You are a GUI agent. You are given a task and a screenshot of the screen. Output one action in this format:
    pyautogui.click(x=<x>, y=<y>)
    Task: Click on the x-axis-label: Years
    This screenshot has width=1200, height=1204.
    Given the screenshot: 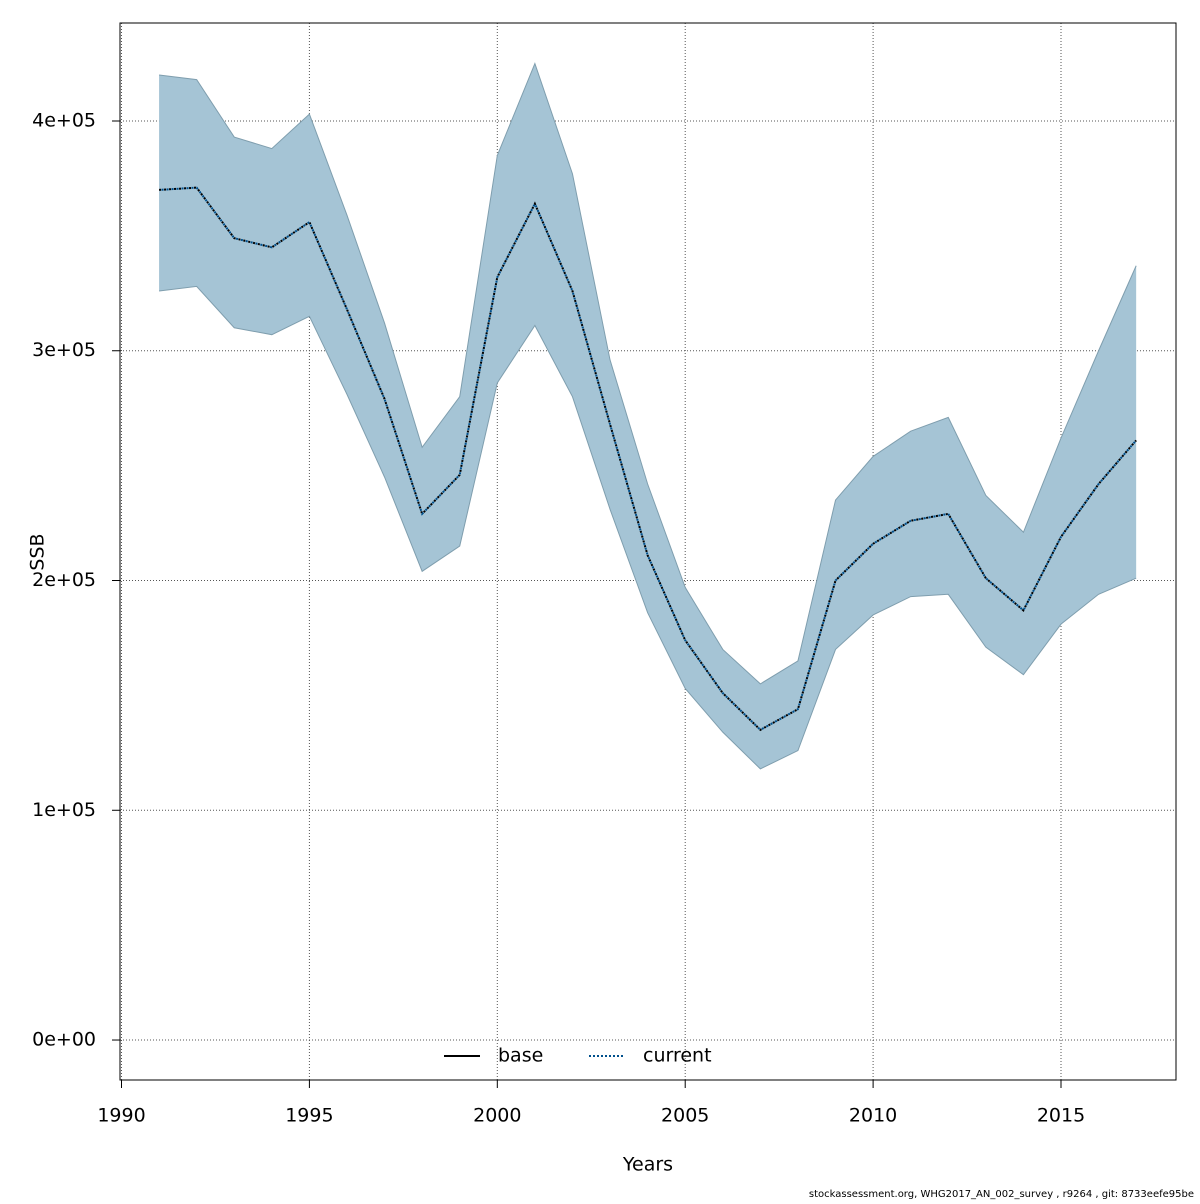 What is the action you would take?
    pyautogui.click(x=647, y=1165)
    